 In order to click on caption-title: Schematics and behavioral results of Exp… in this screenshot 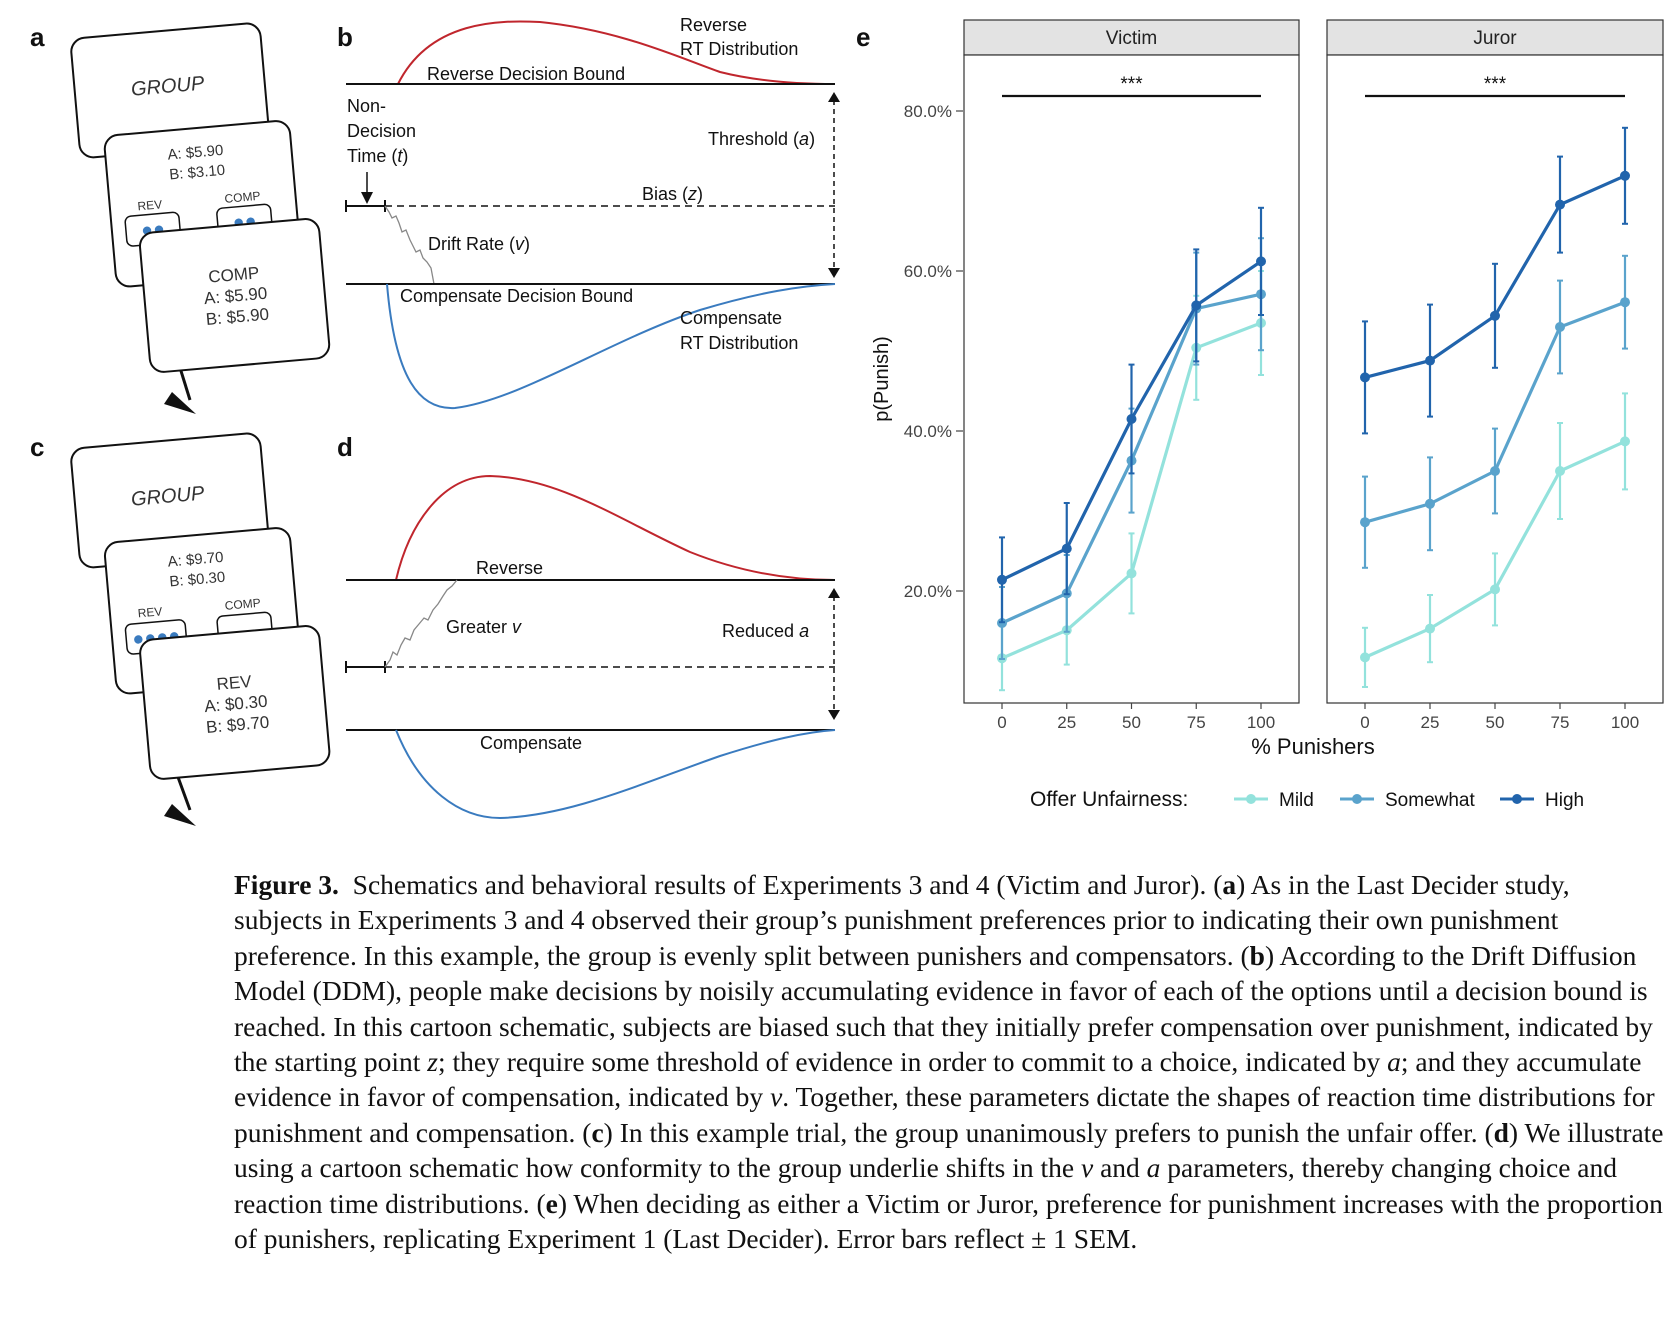, I will do `click(787, 884)`.